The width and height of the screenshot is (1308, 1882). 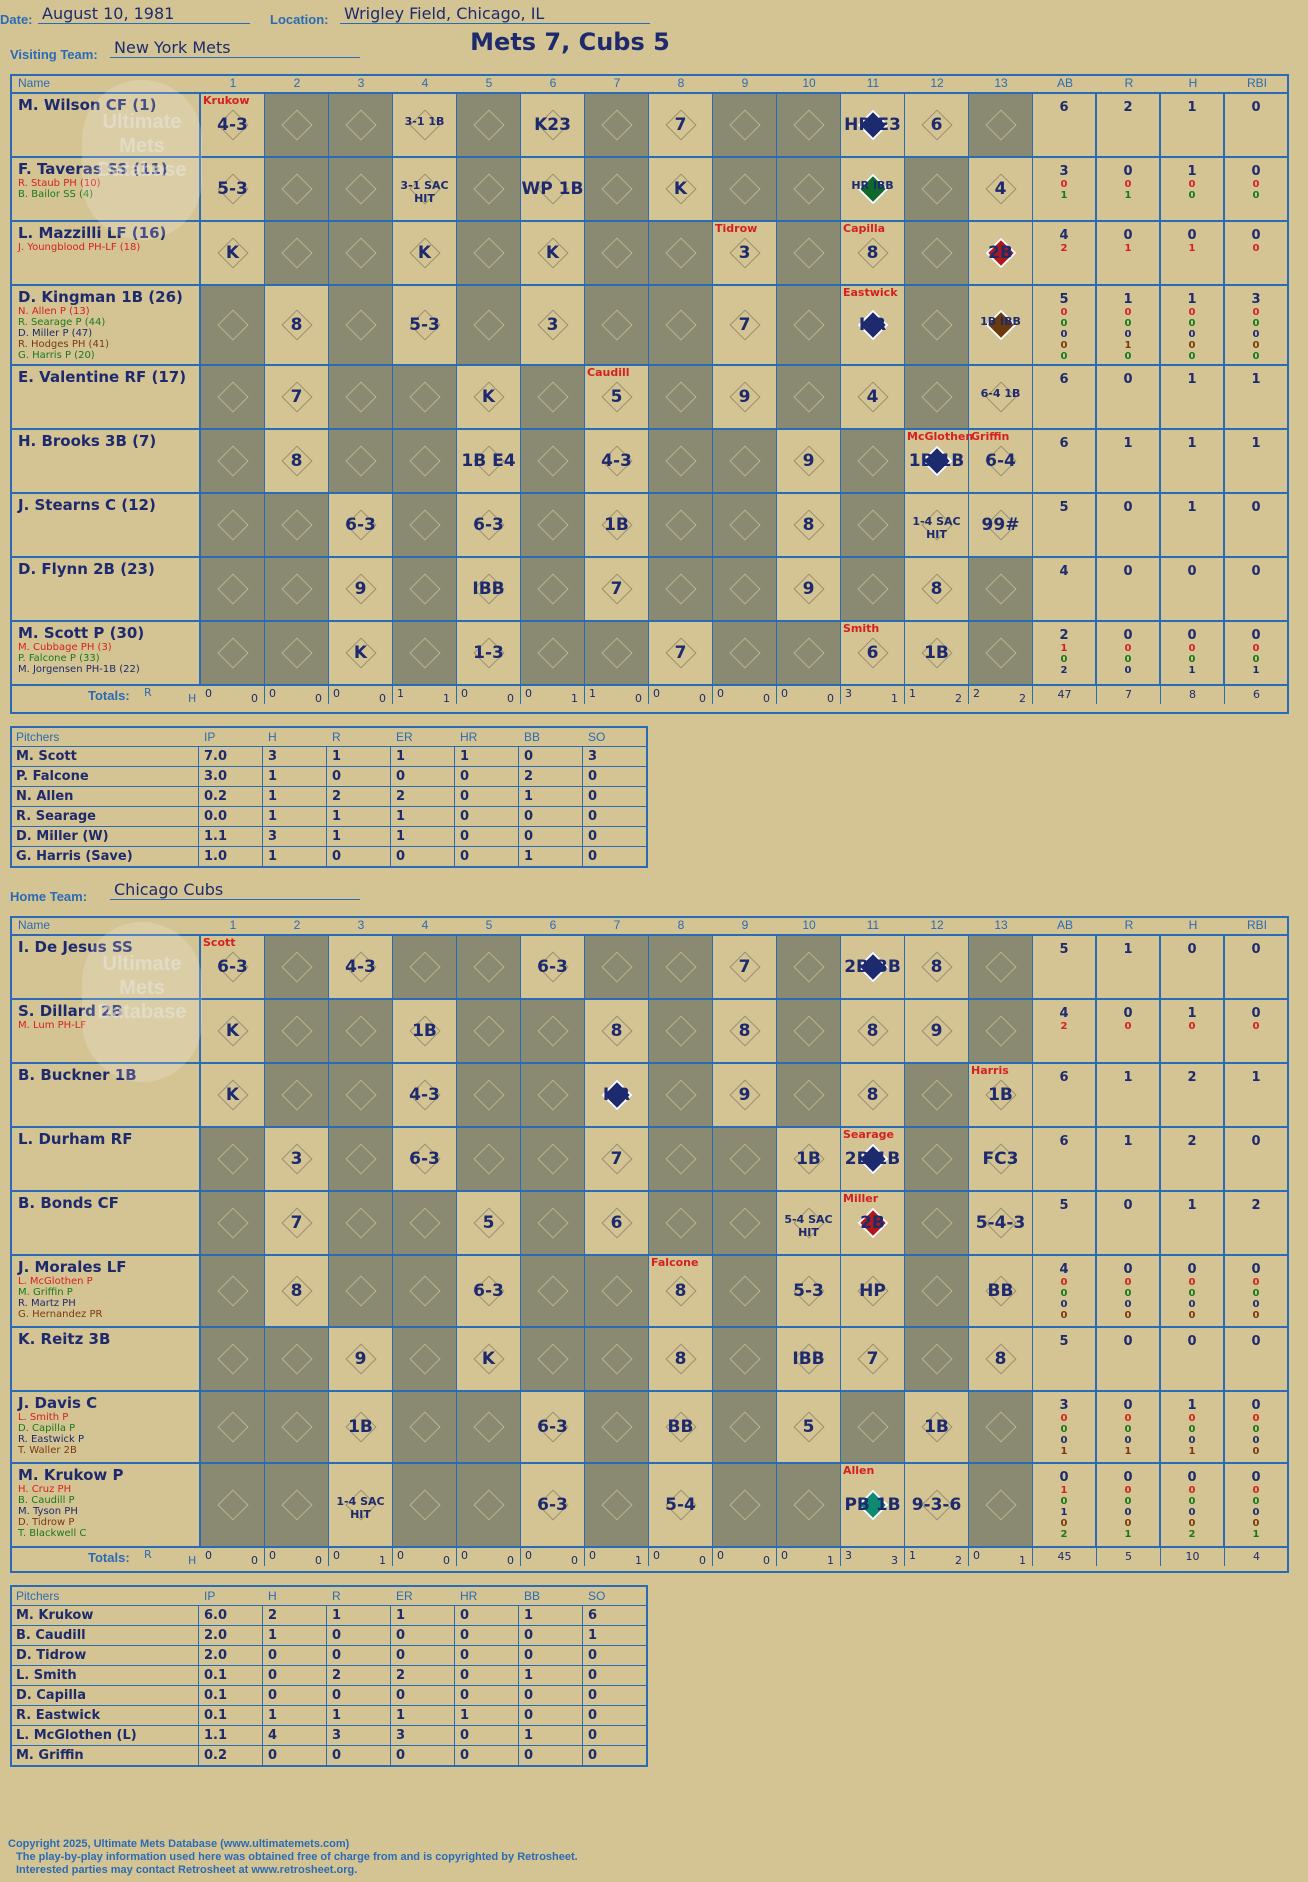 What do you see at coordinates (360, 1427) in the screenshot?
I see `home-play-result: 1B` at bounding box center [360, 1427].